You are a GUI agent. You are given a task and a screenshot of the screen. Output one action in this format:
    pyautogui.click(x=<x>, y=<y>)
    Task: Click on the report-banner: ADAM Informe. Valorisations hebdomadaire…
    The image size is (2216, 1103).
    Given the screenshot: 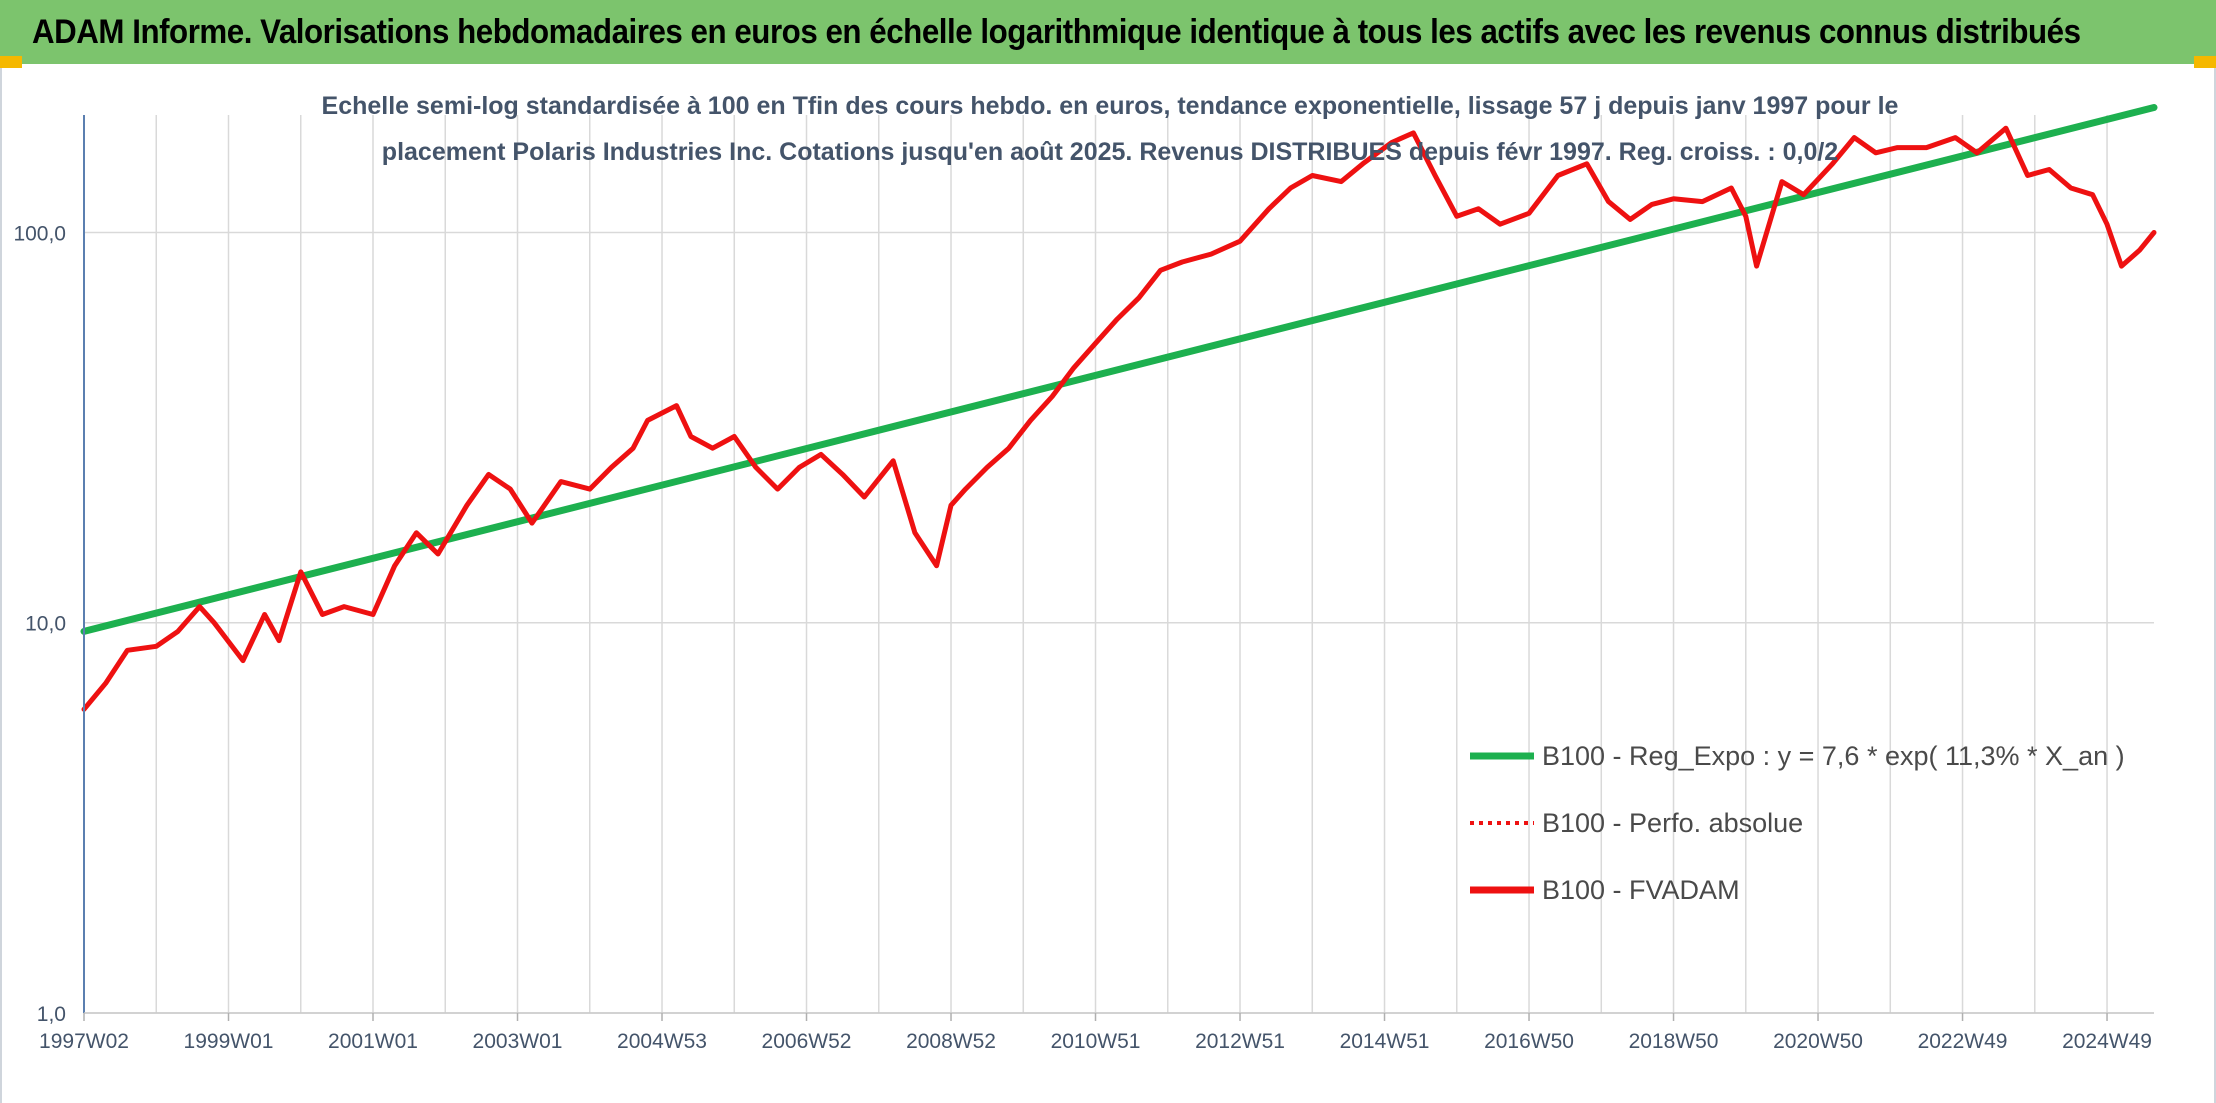 What is the action you would take?
    pyautogui.click(x=1108, y=32)
    